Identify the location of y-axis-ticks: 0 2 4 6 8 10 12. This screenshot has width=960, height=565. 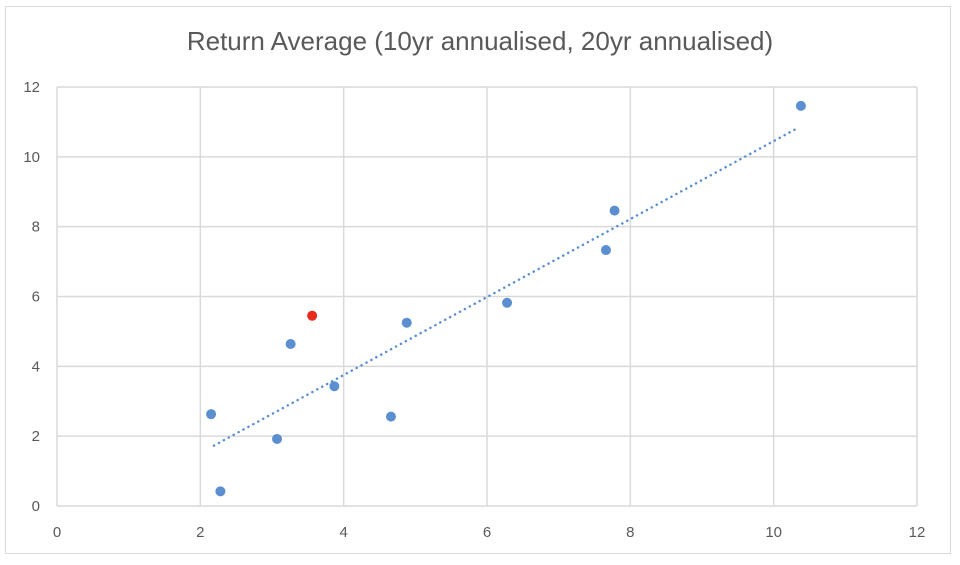
(31, 297).